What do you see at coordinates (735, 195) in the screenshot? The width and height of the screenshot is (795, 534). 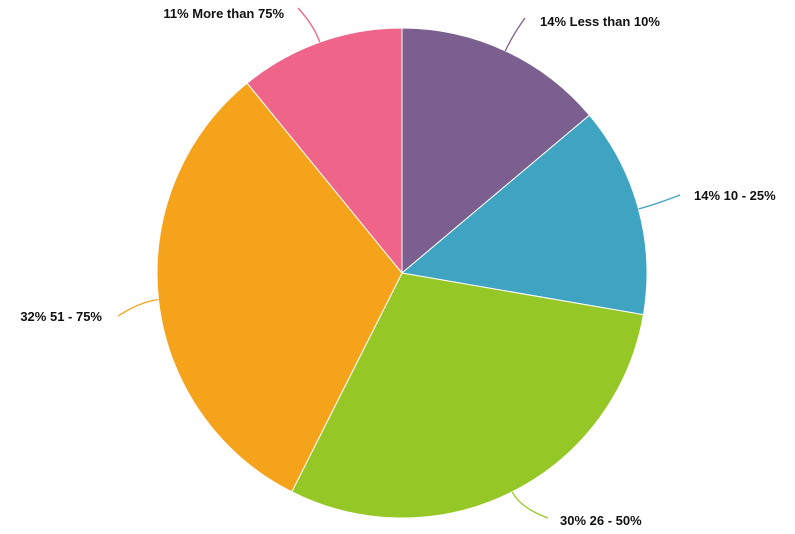 I see `slice-label: 14% 10 - 25%` at bounding box center [735, 195].